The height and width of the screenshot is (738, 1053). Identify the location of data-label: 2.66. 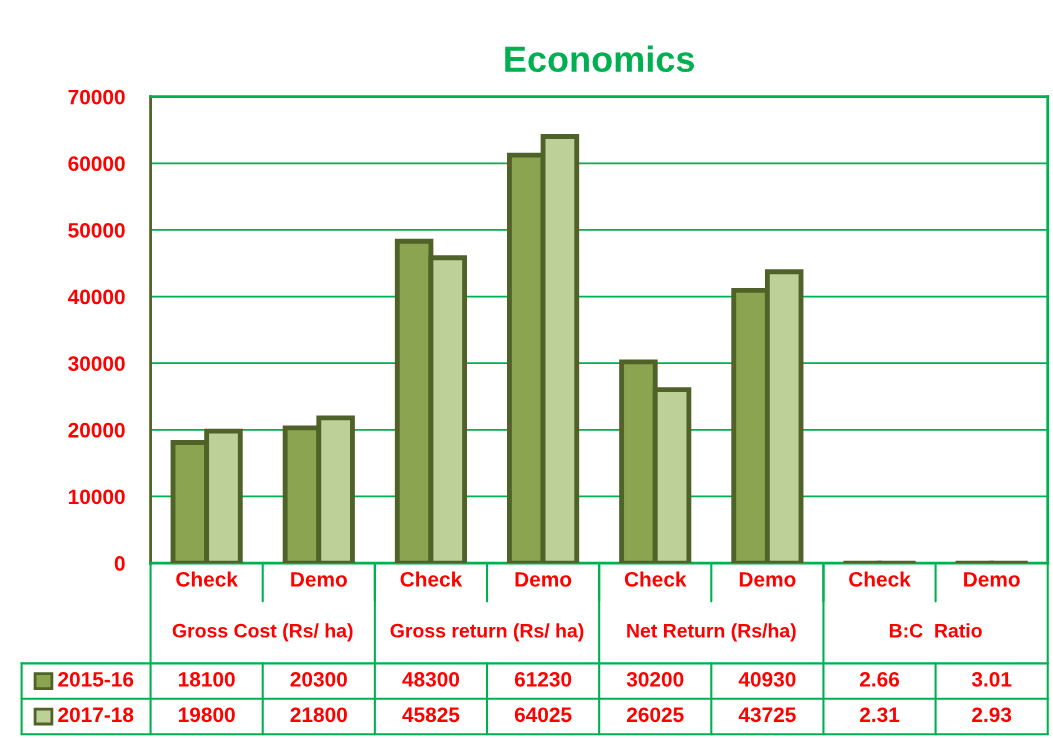
(879, 679).